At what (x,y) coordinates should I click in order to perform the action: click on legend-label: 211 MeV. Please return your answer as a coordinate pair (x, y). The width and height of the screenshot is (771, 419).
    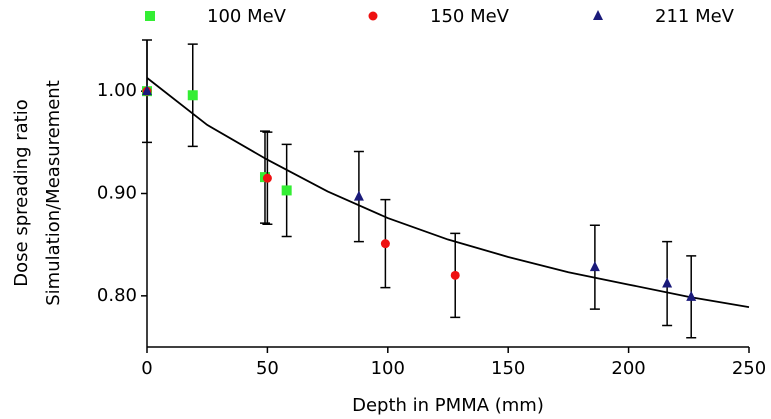
    Looking at the image, I should click on (695, 16).